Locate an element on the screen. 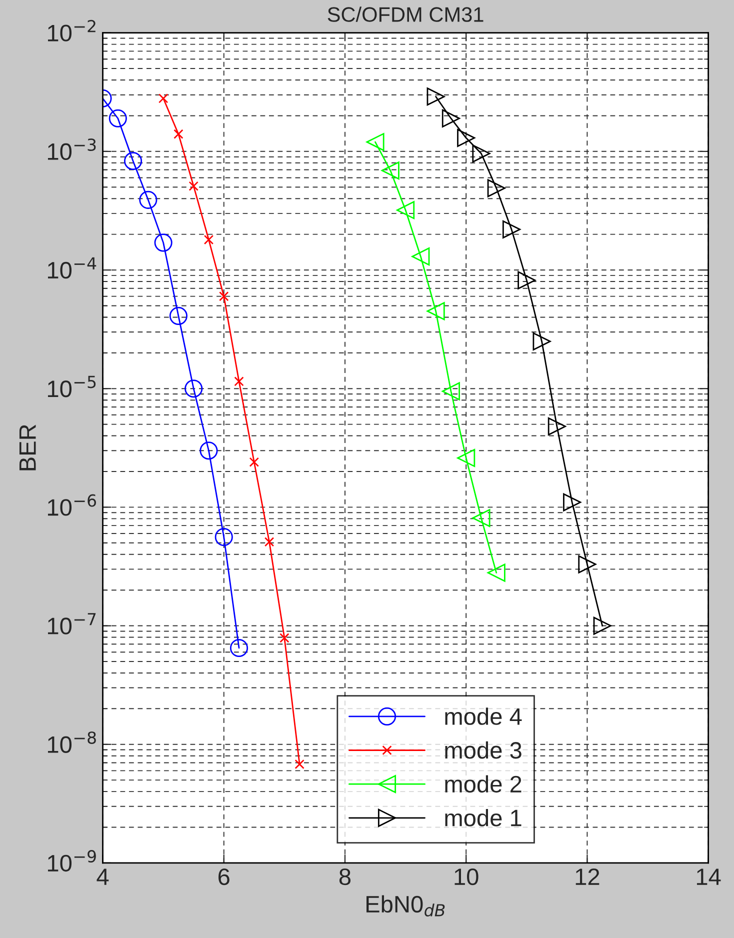 The height and width of the screenshot is (938, 734). x-tick-label: 8 is located at coordinates (345, 877).